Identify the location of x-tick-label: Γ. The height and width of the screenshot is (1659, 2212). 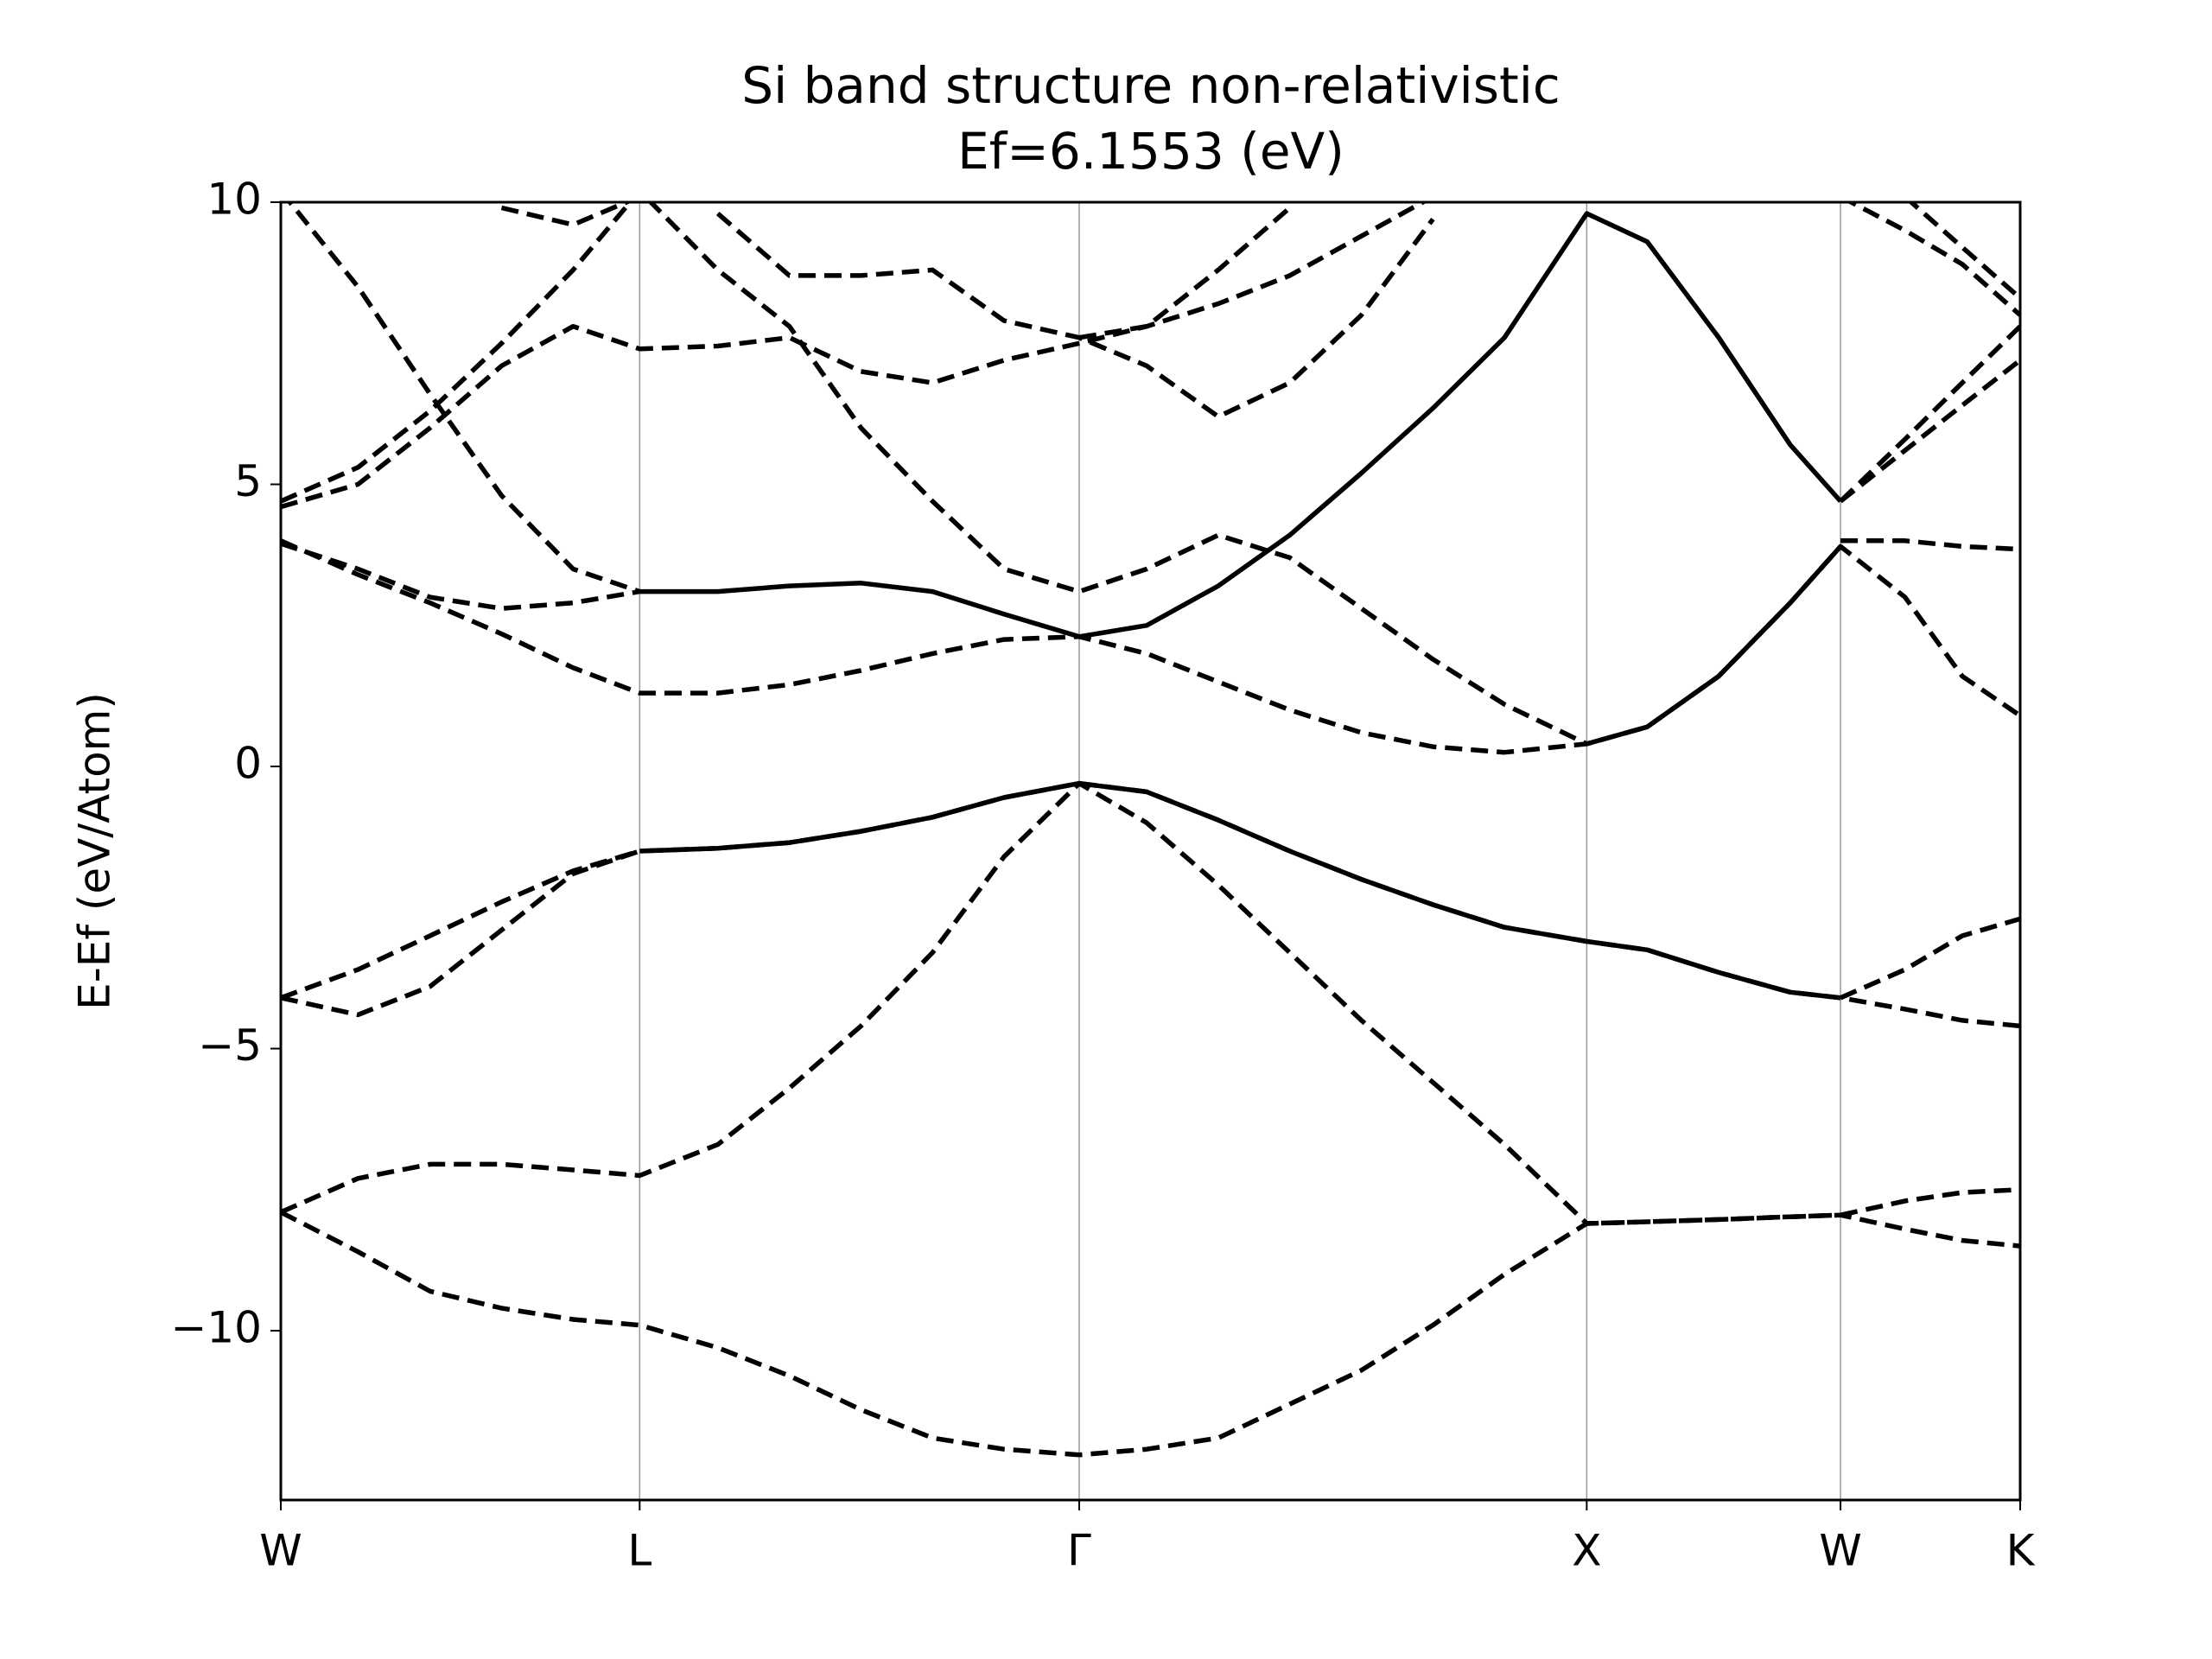
(1079, 1551).